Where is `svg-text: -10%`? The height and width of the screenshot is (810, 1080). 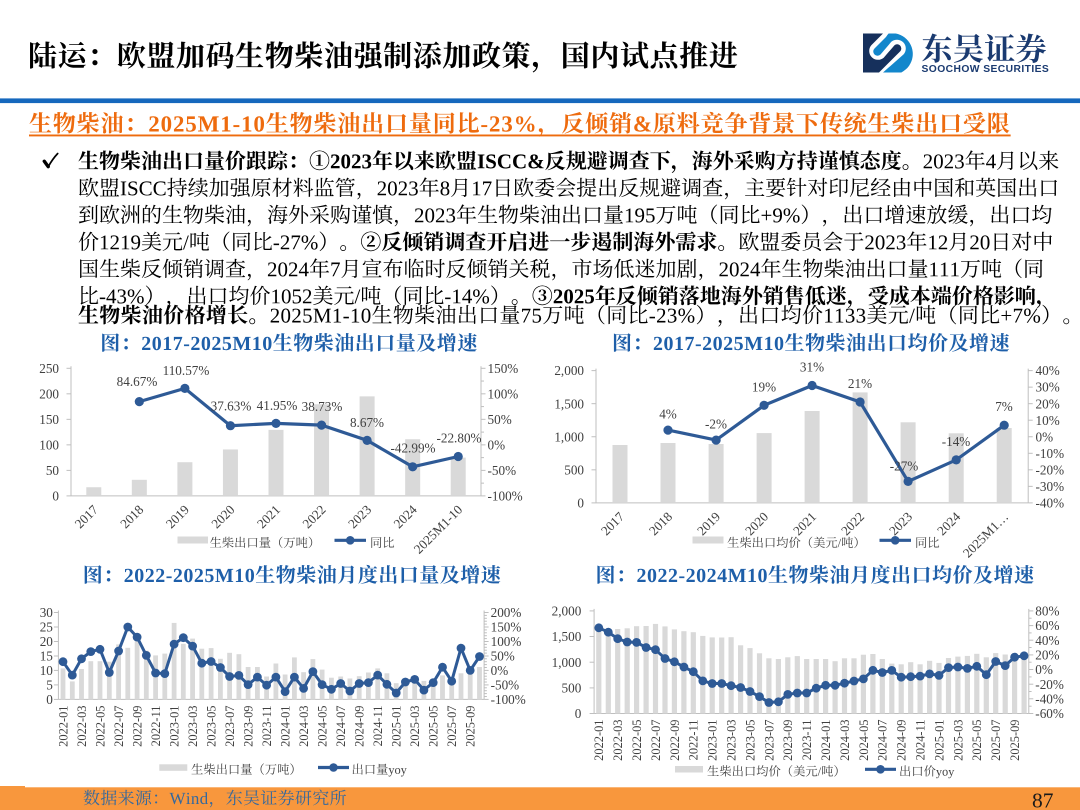
svg-text: -10% is located at coordinates (1050, 453).